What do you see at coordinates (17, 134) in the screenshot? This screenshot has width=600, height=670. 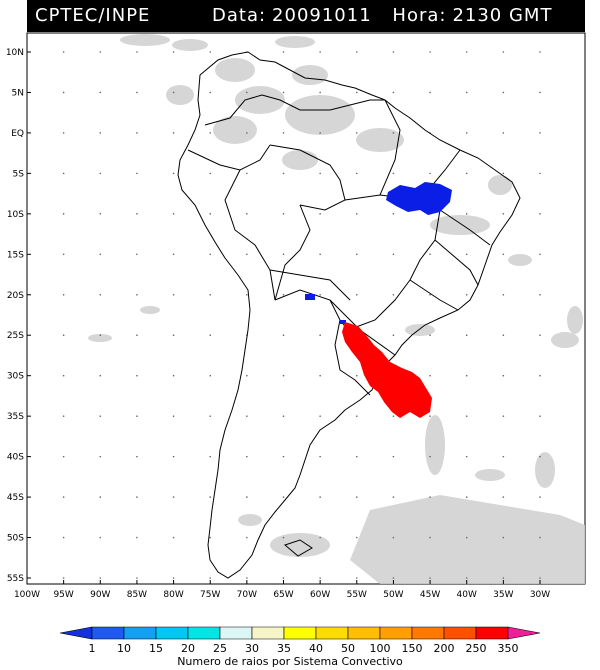 I see `lat-label: EQ` at bounding box center [17, 134].